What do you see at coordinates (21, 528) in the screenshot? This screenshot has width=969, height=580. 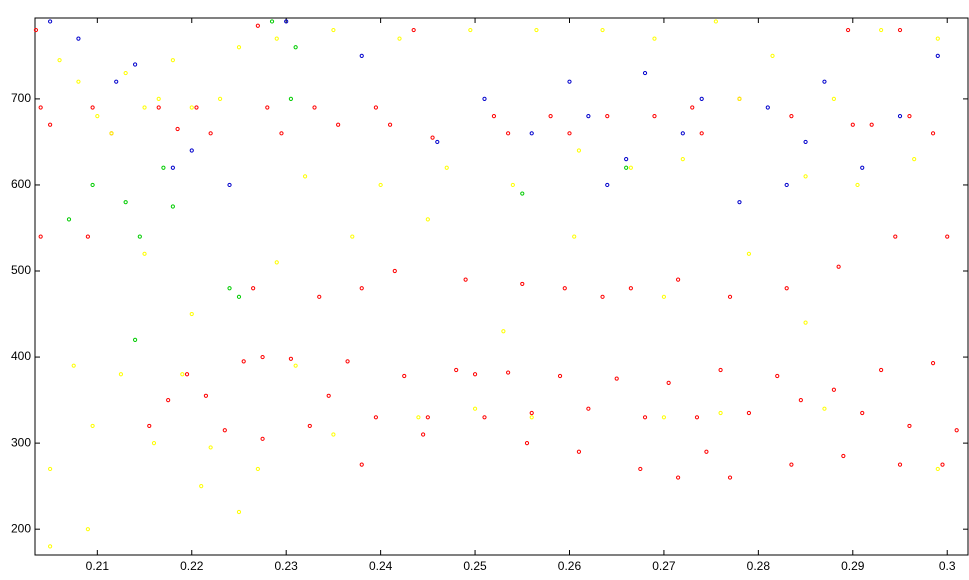 I see `y-tick-label: 200` at bounding box center [21, 528].